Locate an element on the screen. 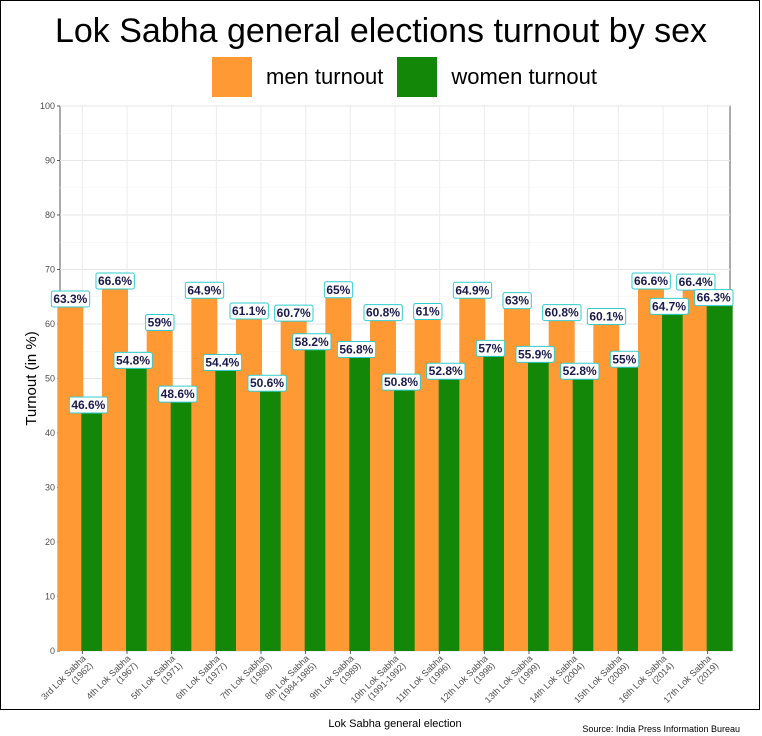 This screenshot has height=736, width=762. x-axis-label: Lok Sabha general election is located at coordinates (395, 724).